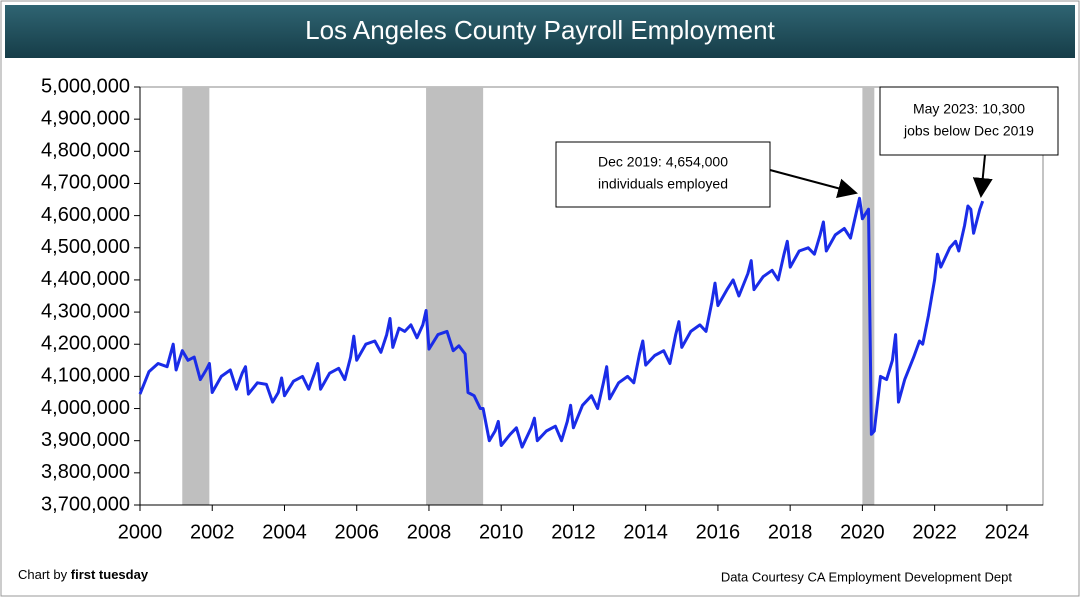 The height and width of the screenshot is (602, 1080). Describe the element at coordinates (934, 532) in the screenshot. I see `x-tick-label: 2022` at that location.